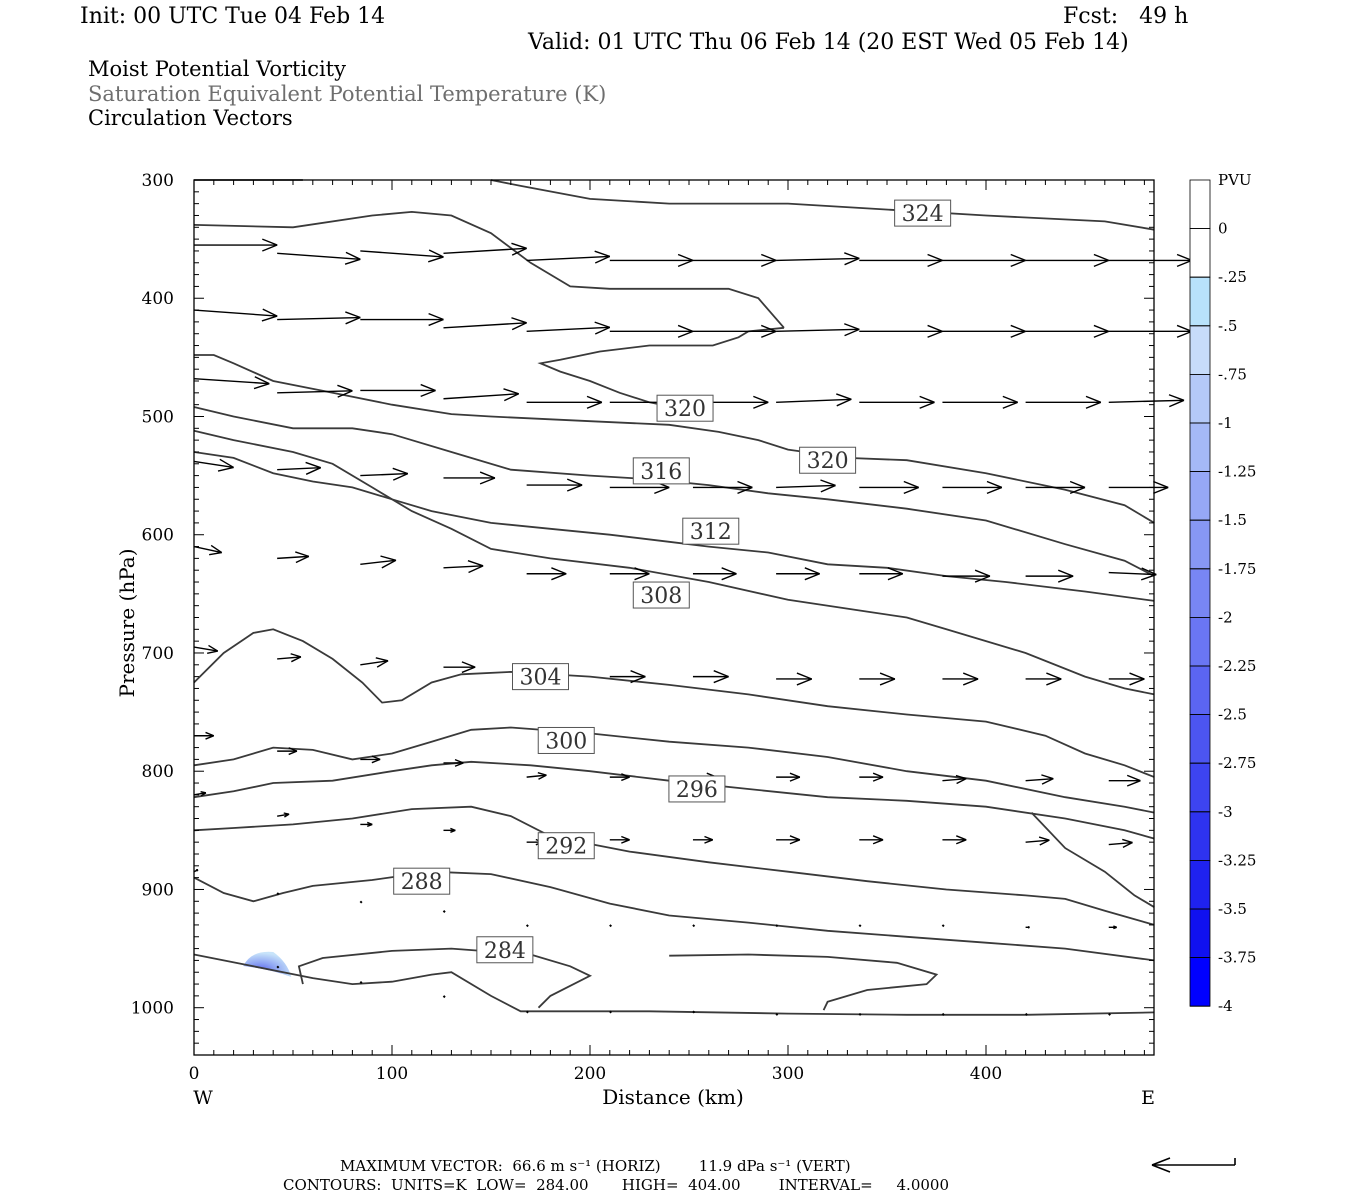  I want to click on colorbar-label: -.25, so click(1232, 277).